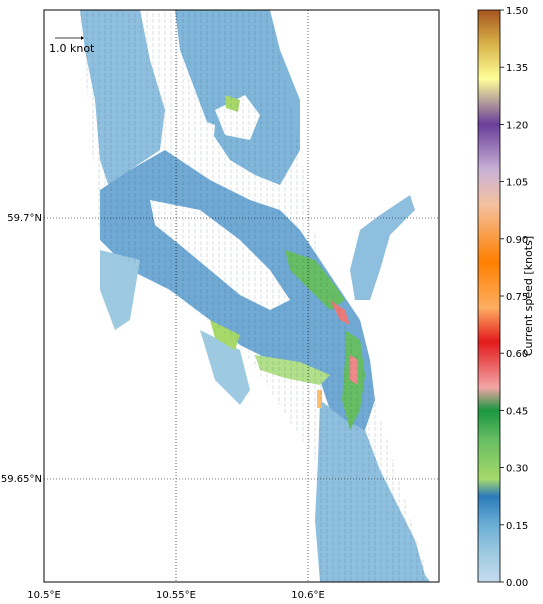 The height and width of the screenshot is (604, 543). I want to click on colorbar-tick-label: 0.30, so click(517, 469).